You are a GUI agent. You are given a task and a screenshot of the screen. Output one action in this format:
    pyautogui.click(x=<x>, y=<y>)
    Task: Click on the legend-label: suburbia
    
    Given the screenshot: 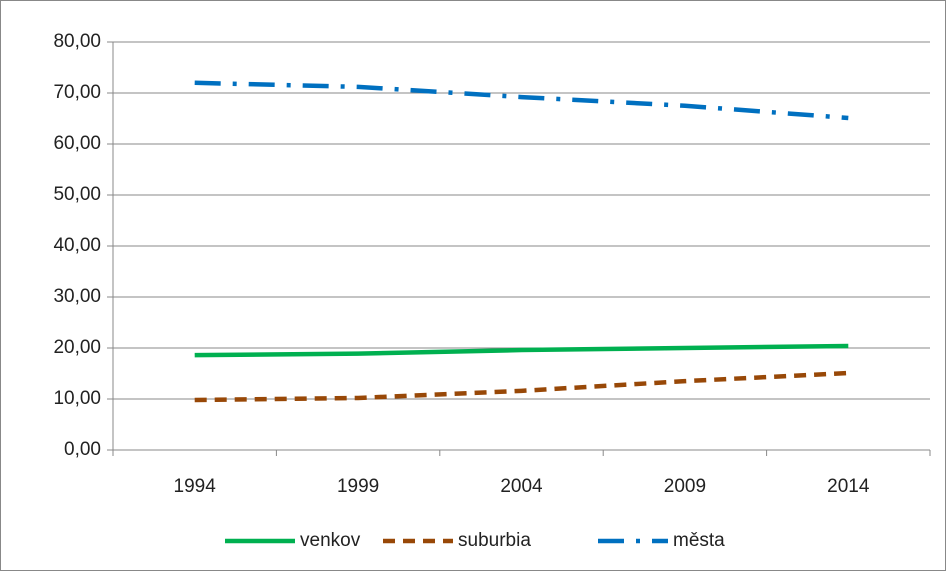 What is the action you would take?
    pyautogui.click(x=494, y=540)
    